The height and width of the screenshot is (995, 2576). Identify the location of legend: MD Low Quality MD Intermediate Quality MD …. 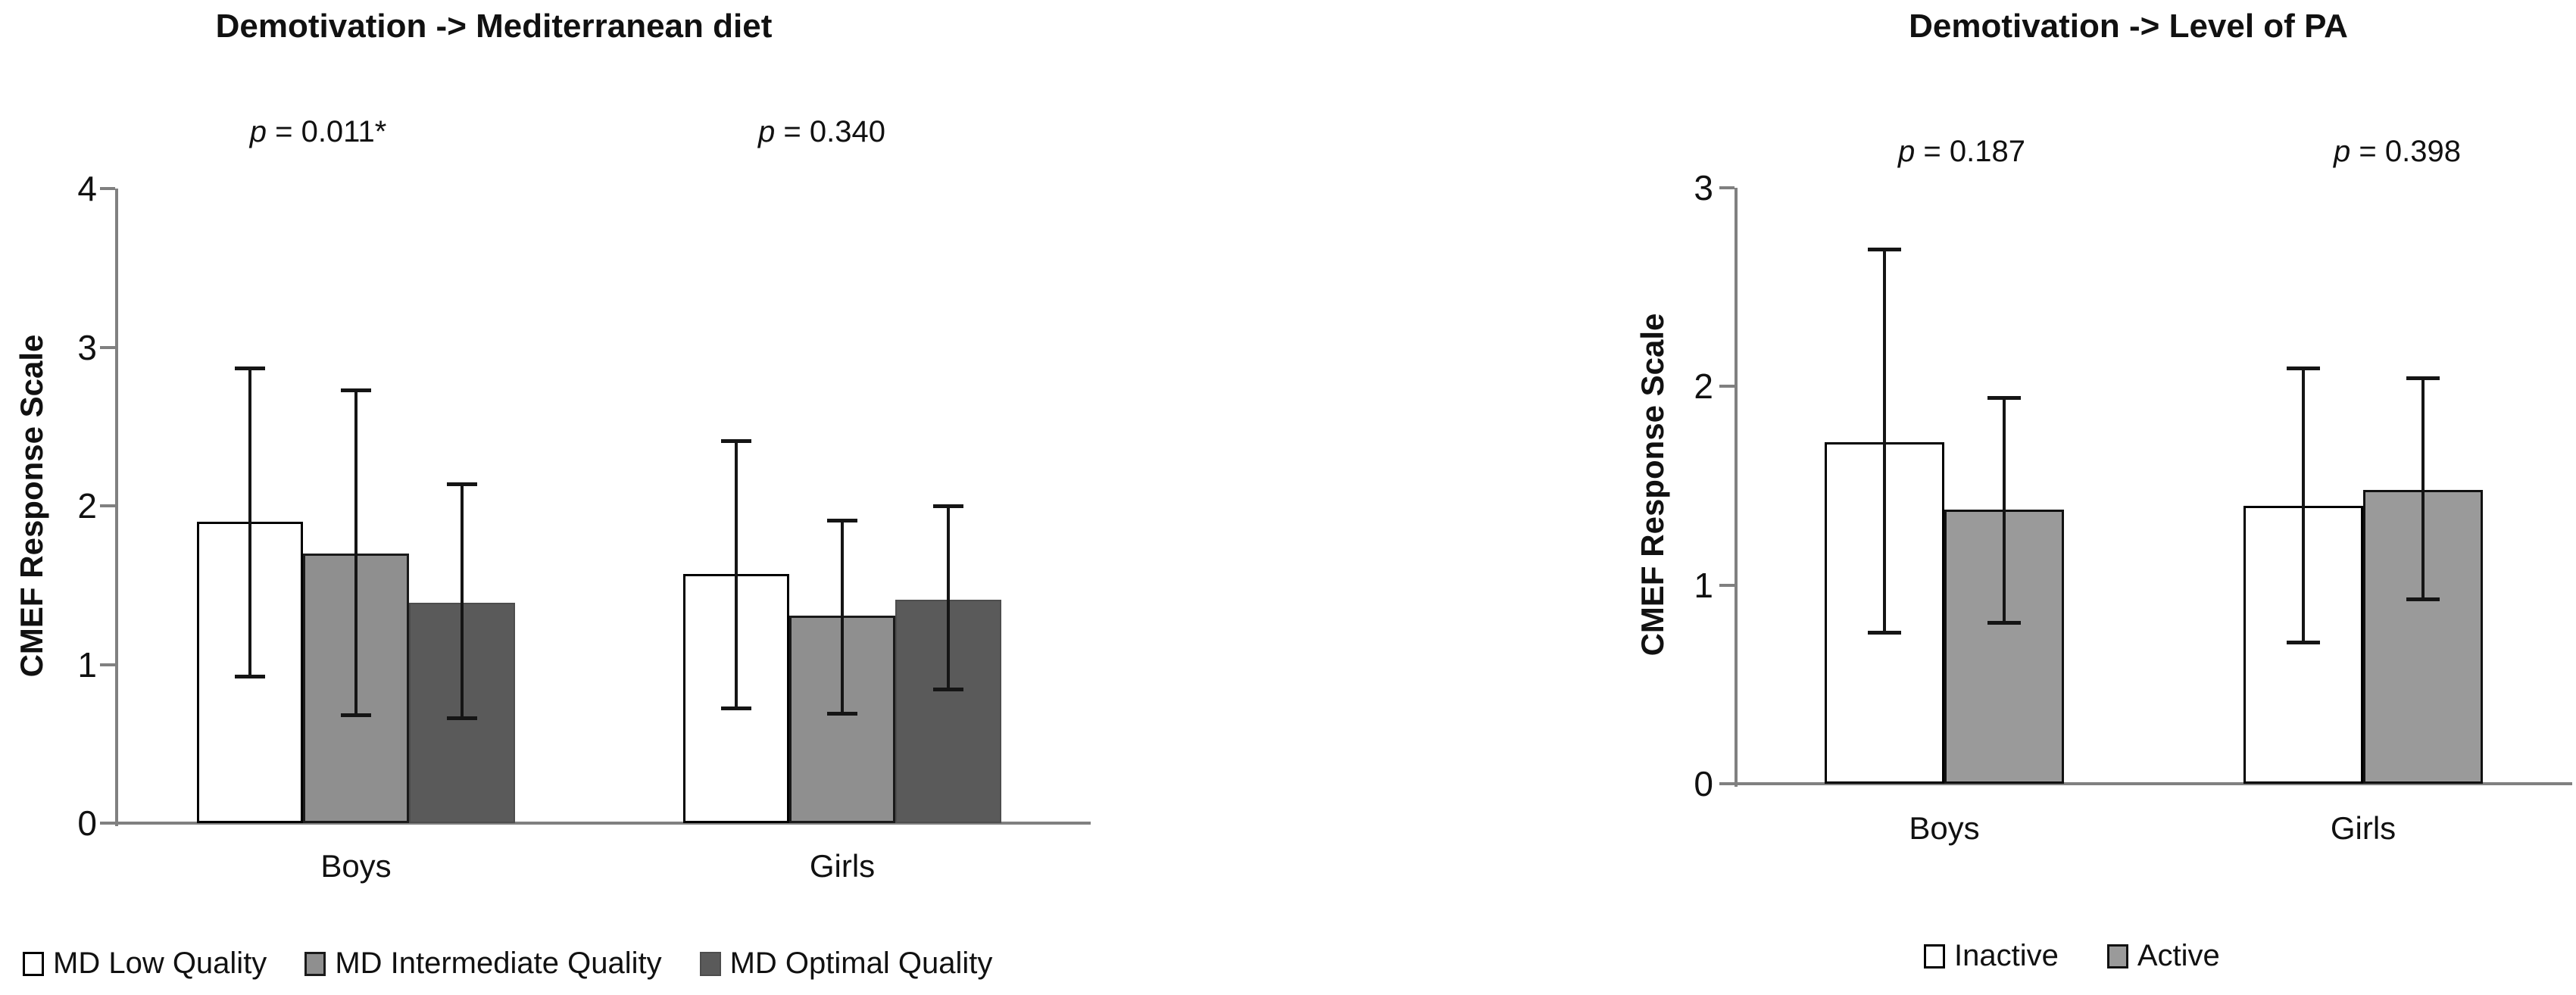
(508, 964).